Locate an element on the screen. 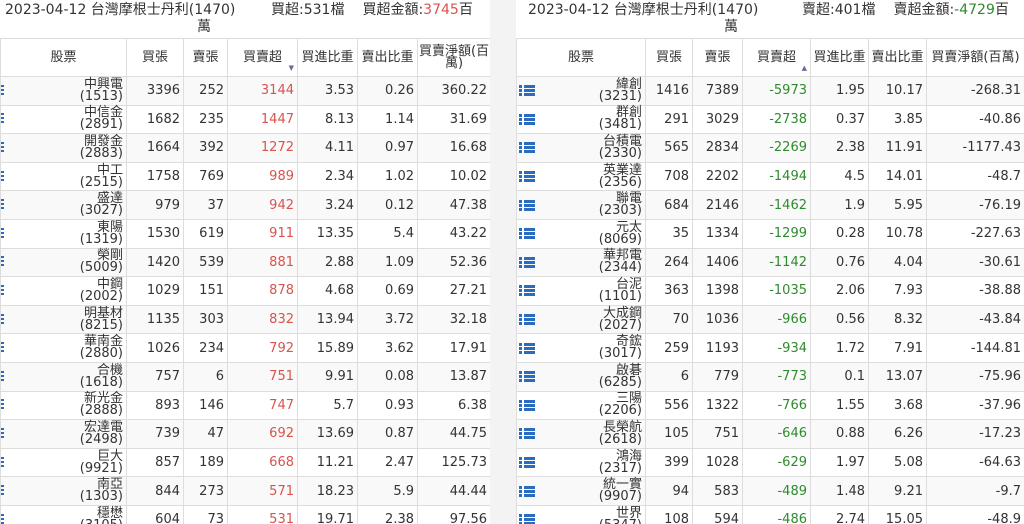 Image resolution: width=1024 pixels, height=524 pixels. stock-link: 新光金 (2888) is located at coordinates (103, 404).